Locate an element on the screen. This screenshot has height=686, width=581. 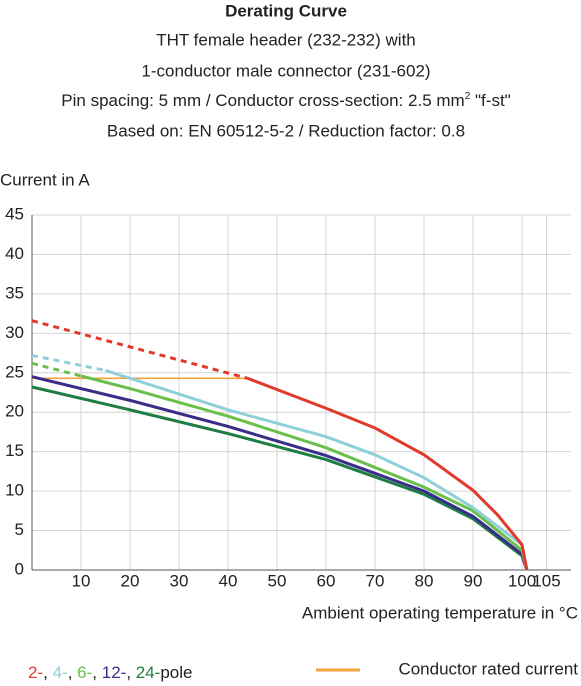
x-tick-label: 20 is located at coordinates (130, 580).